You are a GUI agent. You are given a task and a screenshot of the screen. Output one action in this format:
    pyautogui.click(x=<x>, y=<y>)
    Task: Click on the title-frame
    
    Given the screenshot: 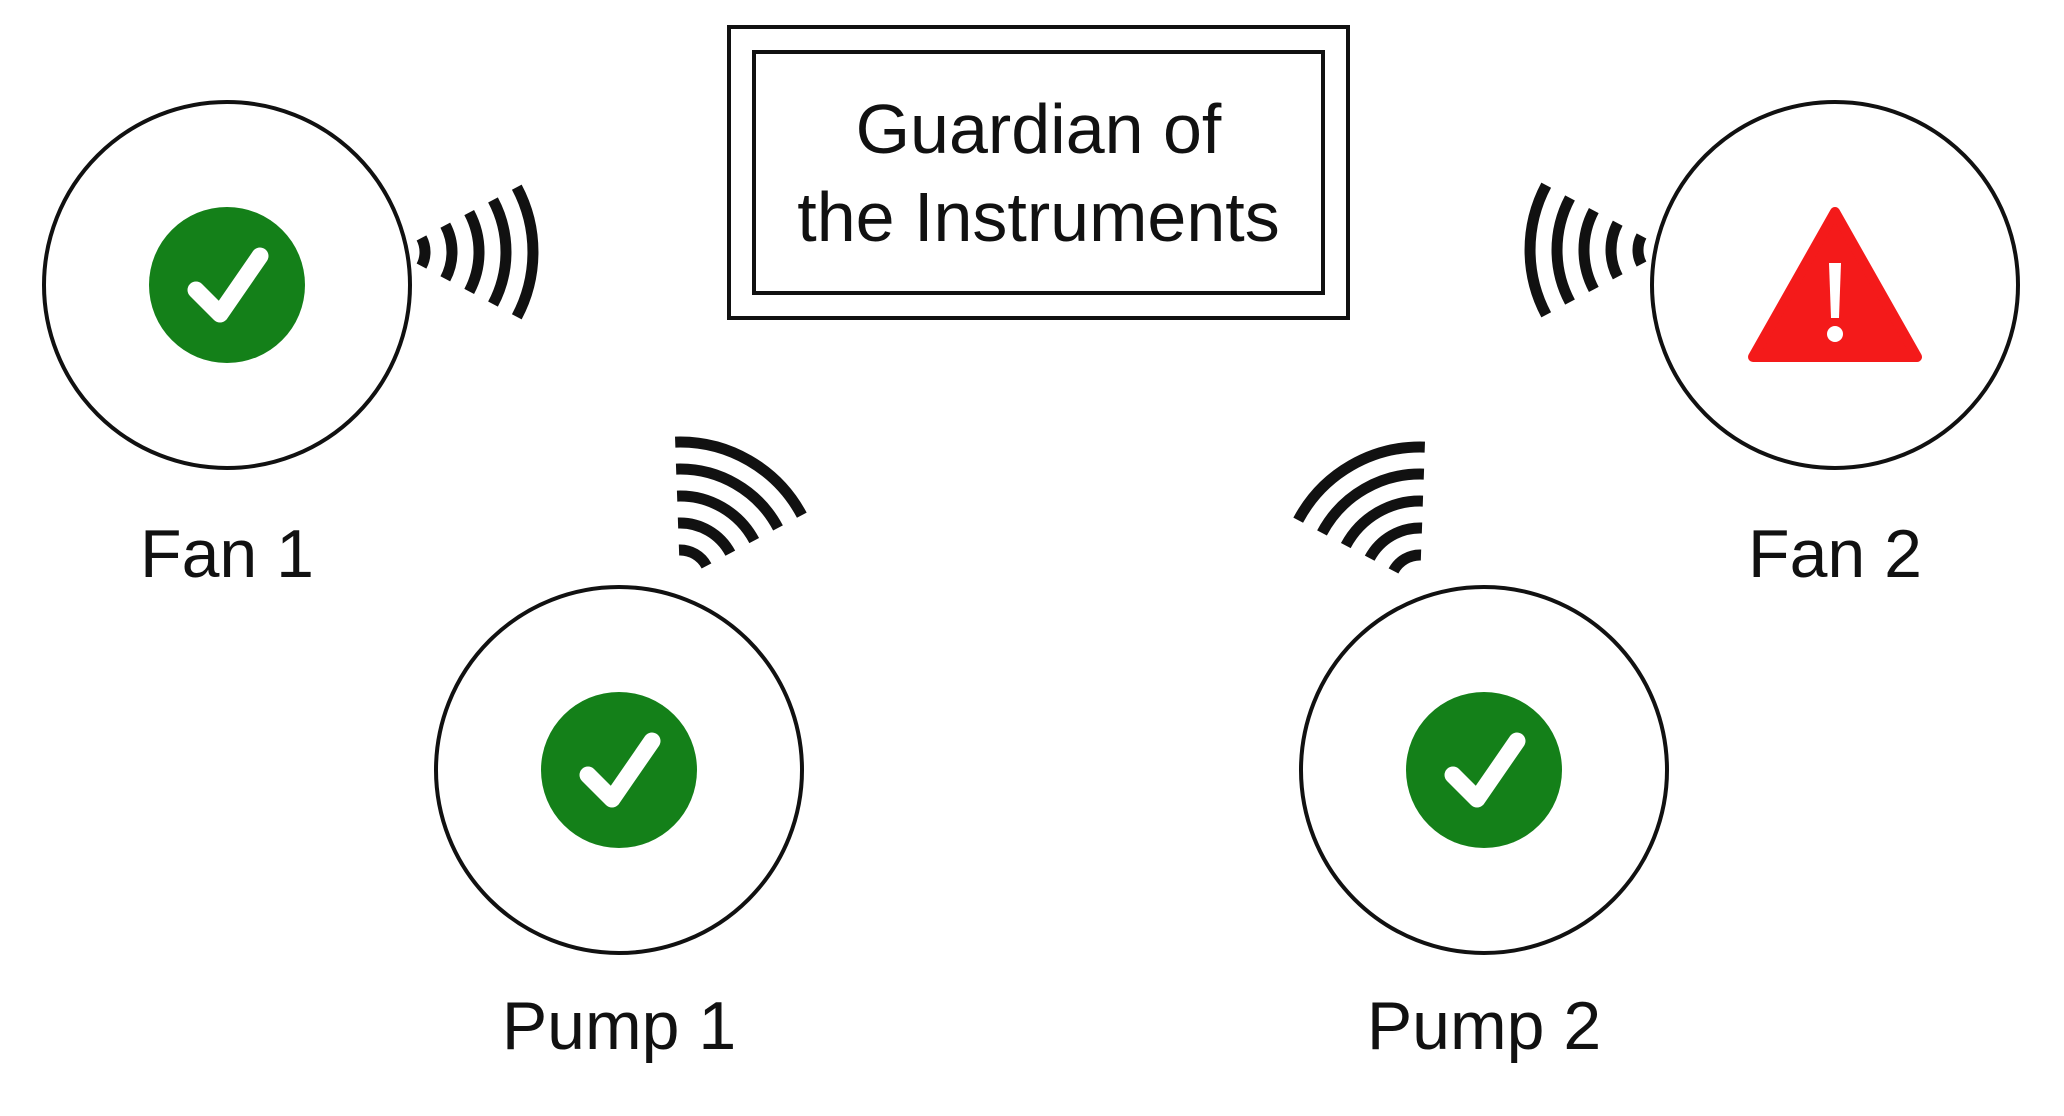 What is the action you would take?
    pyautogui.click(x=1038, y=172)
    